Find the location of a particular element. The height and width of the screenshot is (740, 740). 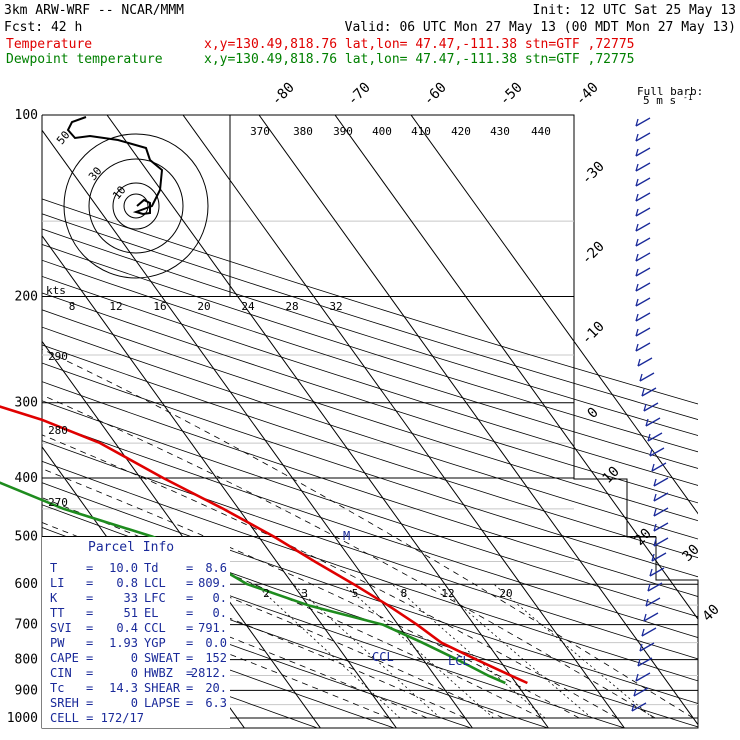

pressure-label: 1000 is located at coordinates (22, 718).